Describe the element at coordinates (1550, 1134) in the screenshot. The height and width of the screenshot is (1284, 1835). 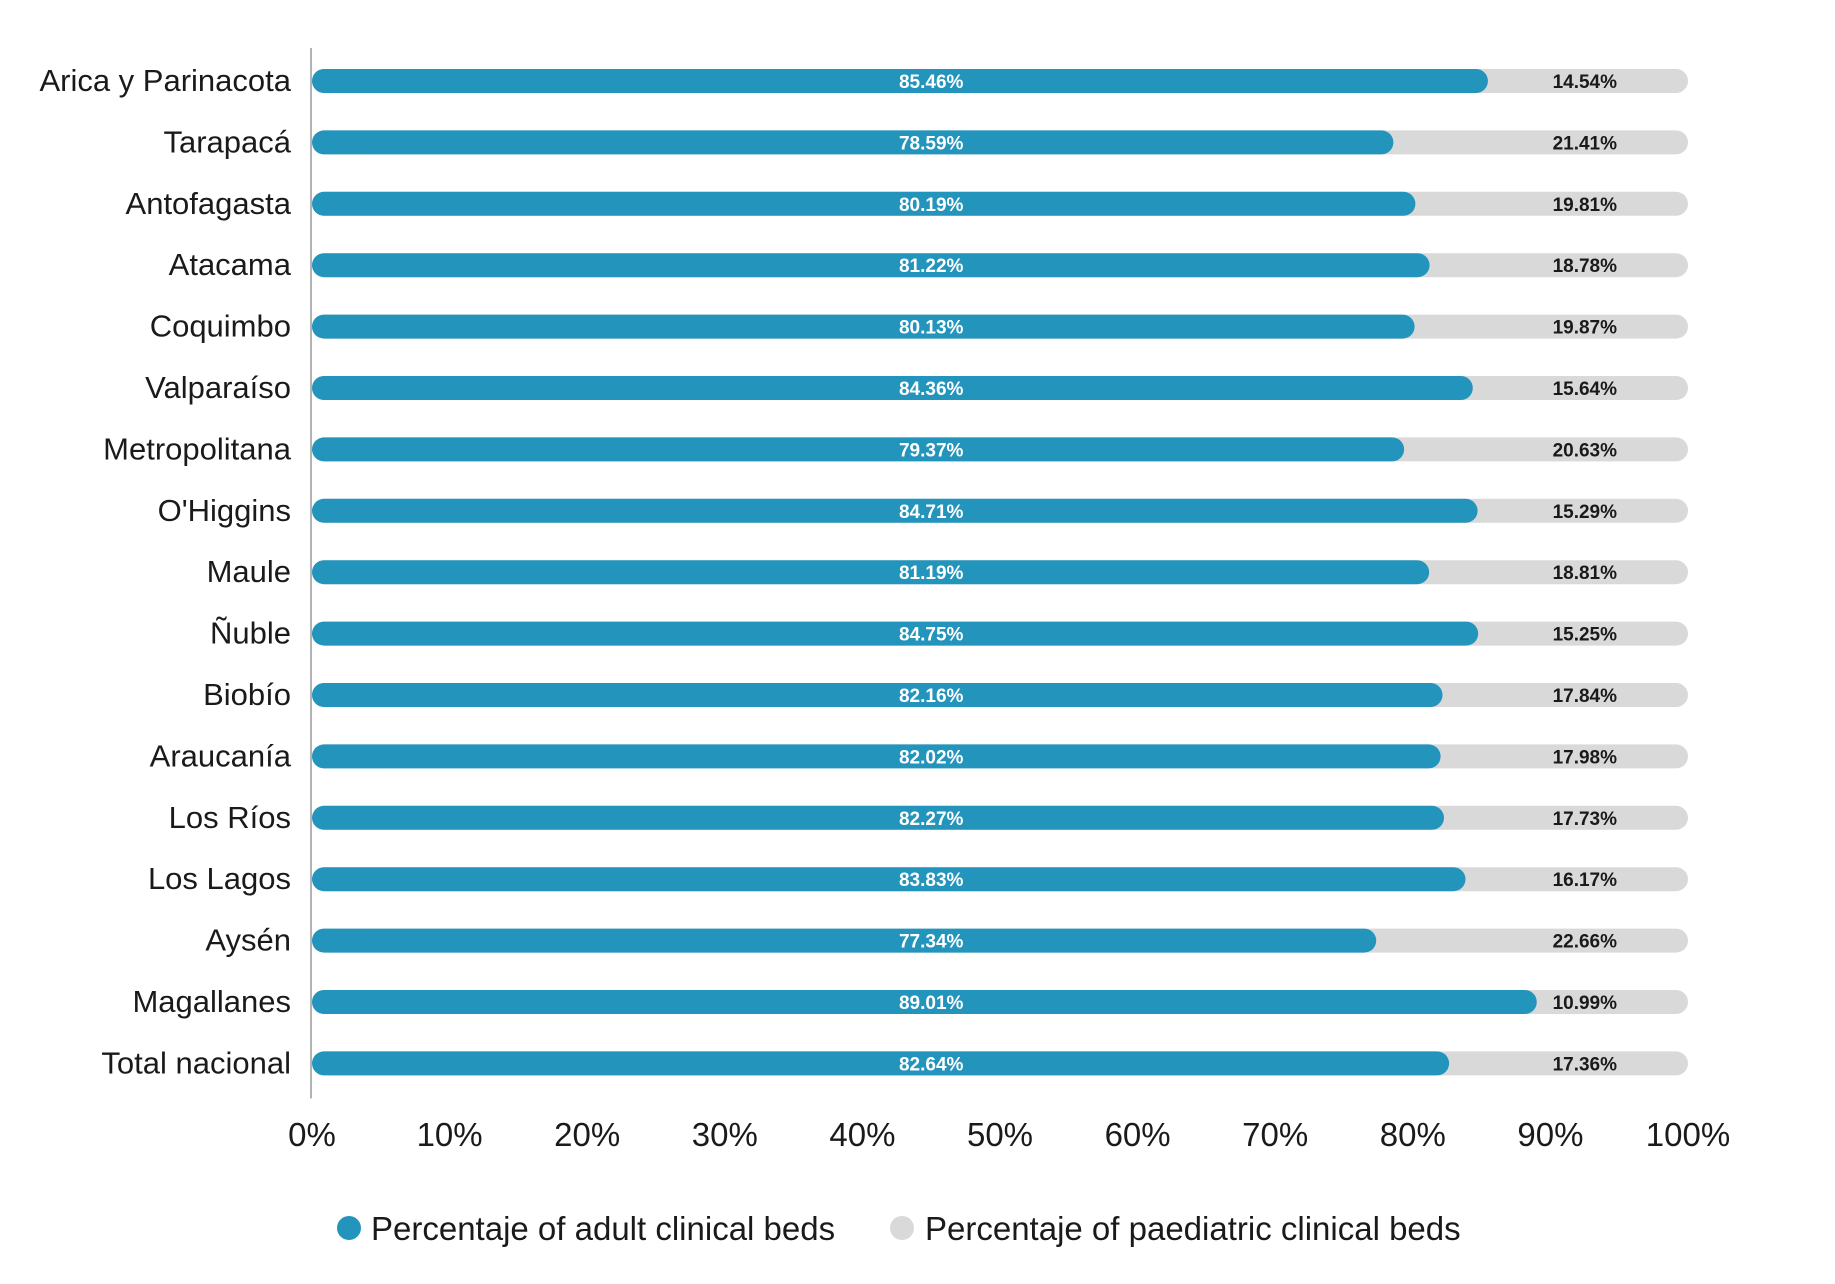
I see `x-tick-label-90pct: 90%` at that location.